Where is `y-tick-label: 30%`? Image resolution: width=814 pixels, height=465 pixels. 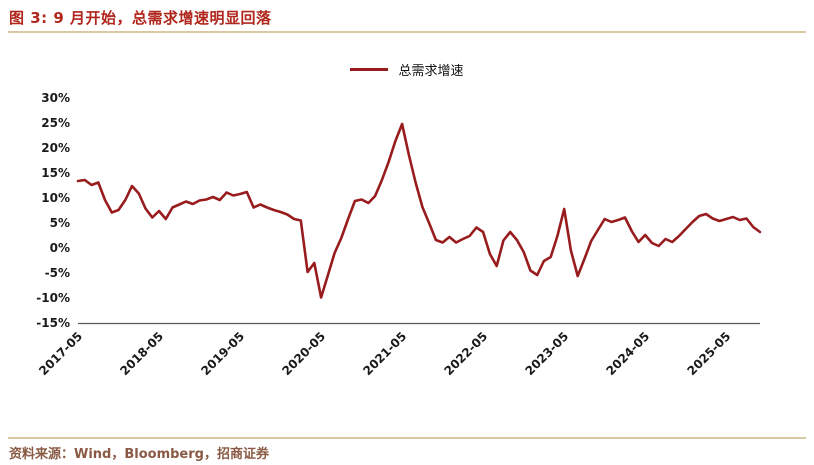
y-tick-label: 30% is located at coordinates (55, 98).